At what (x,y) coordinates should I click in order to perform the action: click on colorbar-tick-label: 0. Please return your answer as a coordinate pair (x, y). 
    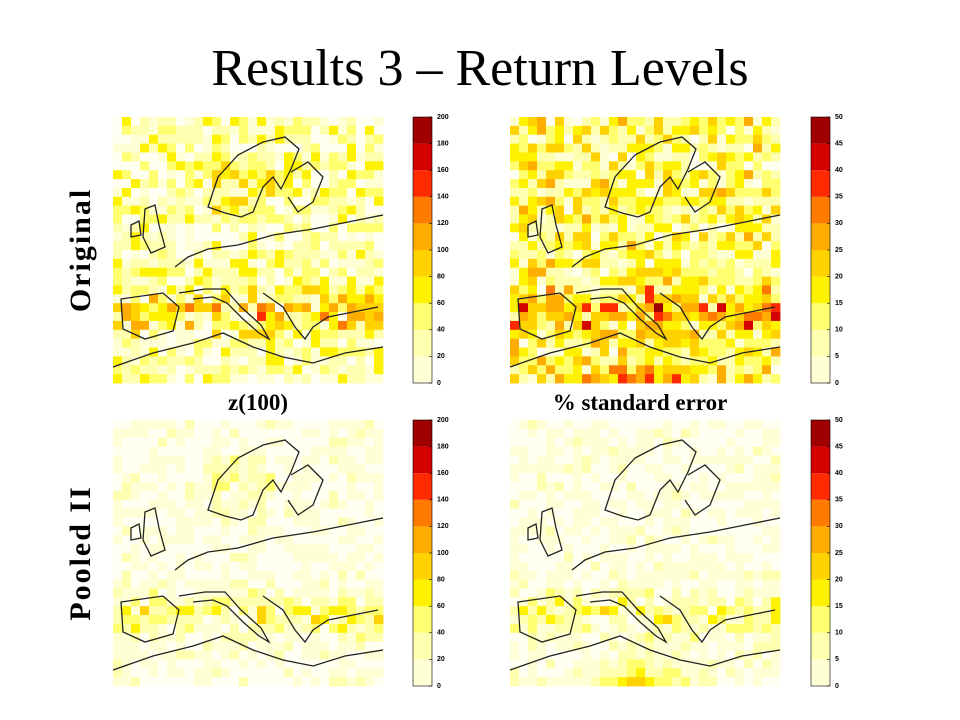
    Looking at the image, I should click on (439, 383).